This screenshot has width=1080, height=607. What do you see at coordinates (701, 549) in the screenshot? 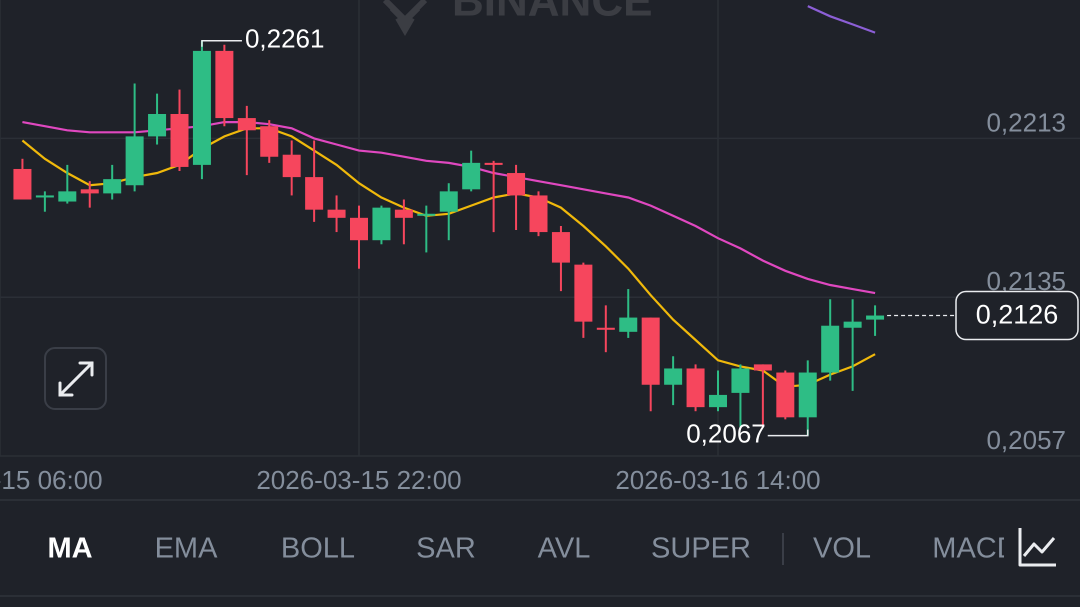
I see `indicator-tab: SUPER` at bounding box center [701, 549].